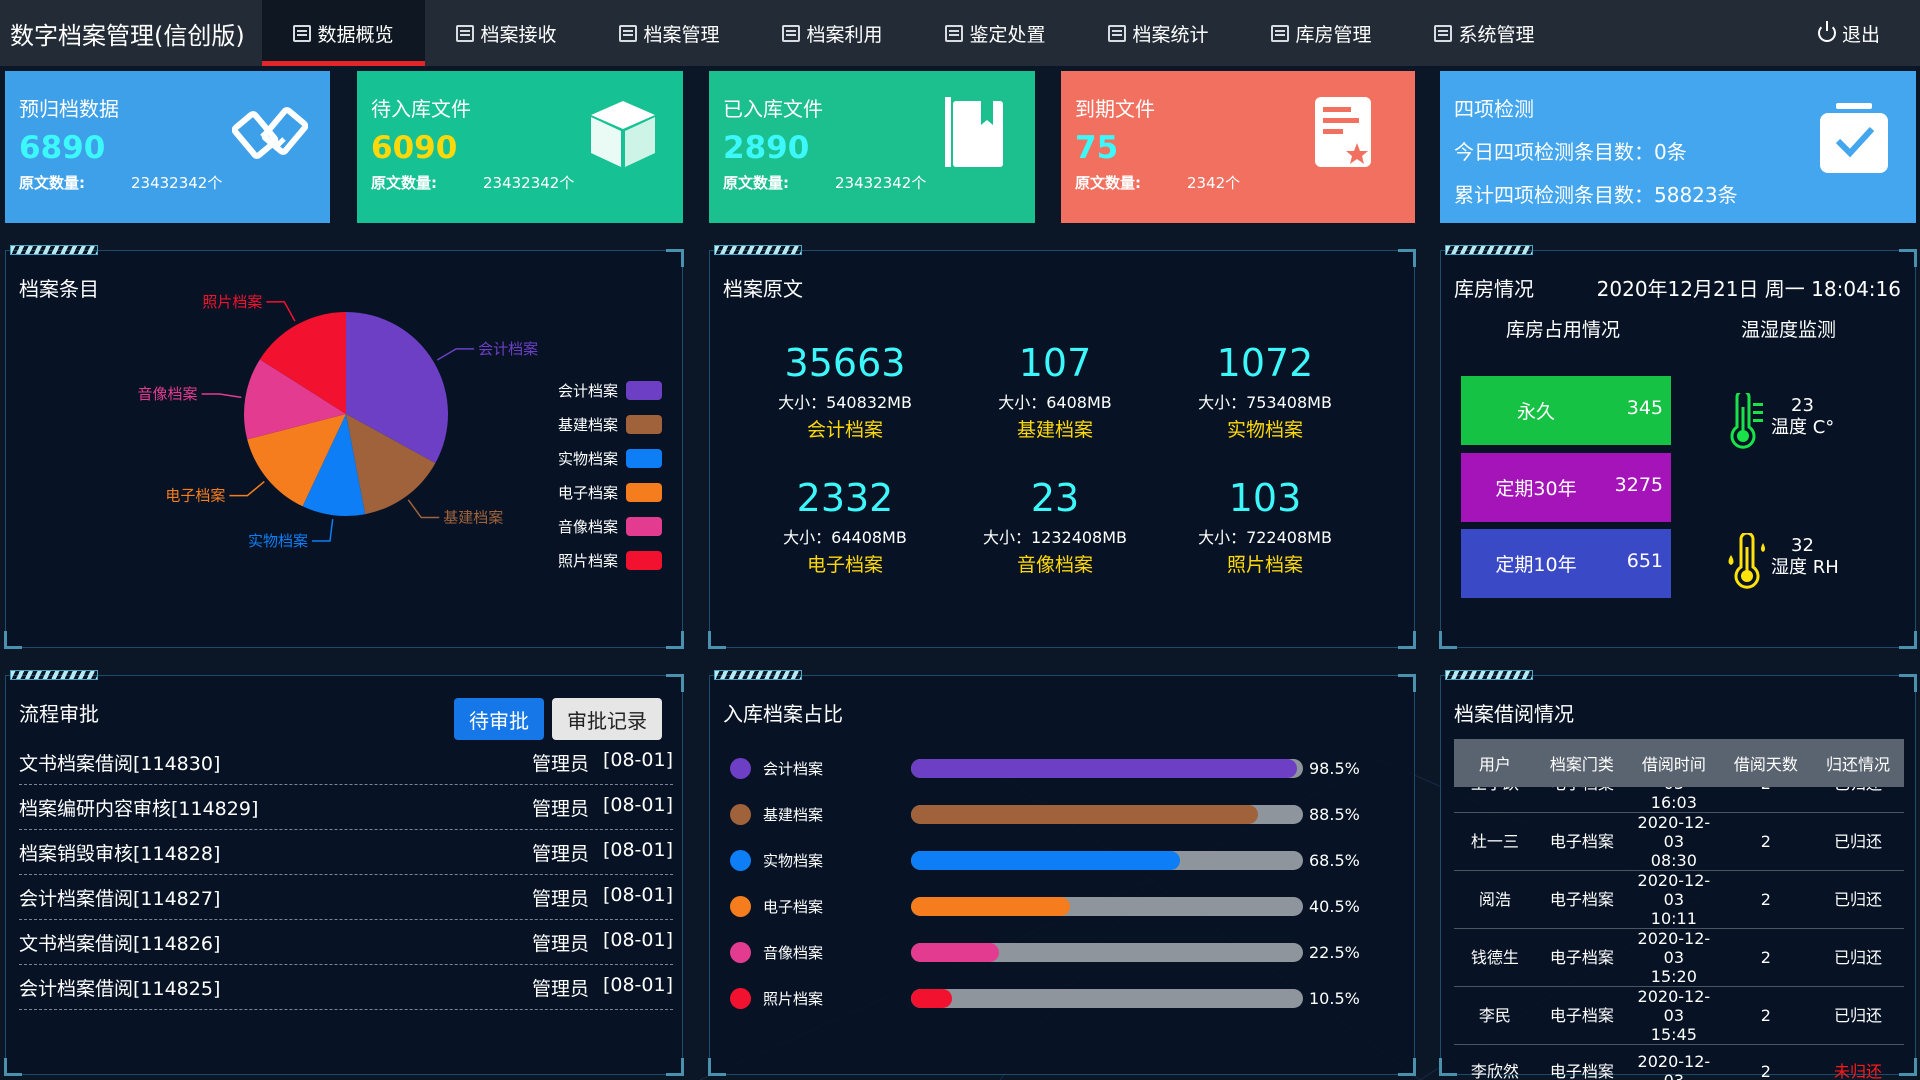 Image resolution: width=1920 pixels, height=1080 pixels. Describe the element at coordinates (1265, 391) in the screenshot. I see `original-item: 1072 大小：753408MB 实物档案` at that location.